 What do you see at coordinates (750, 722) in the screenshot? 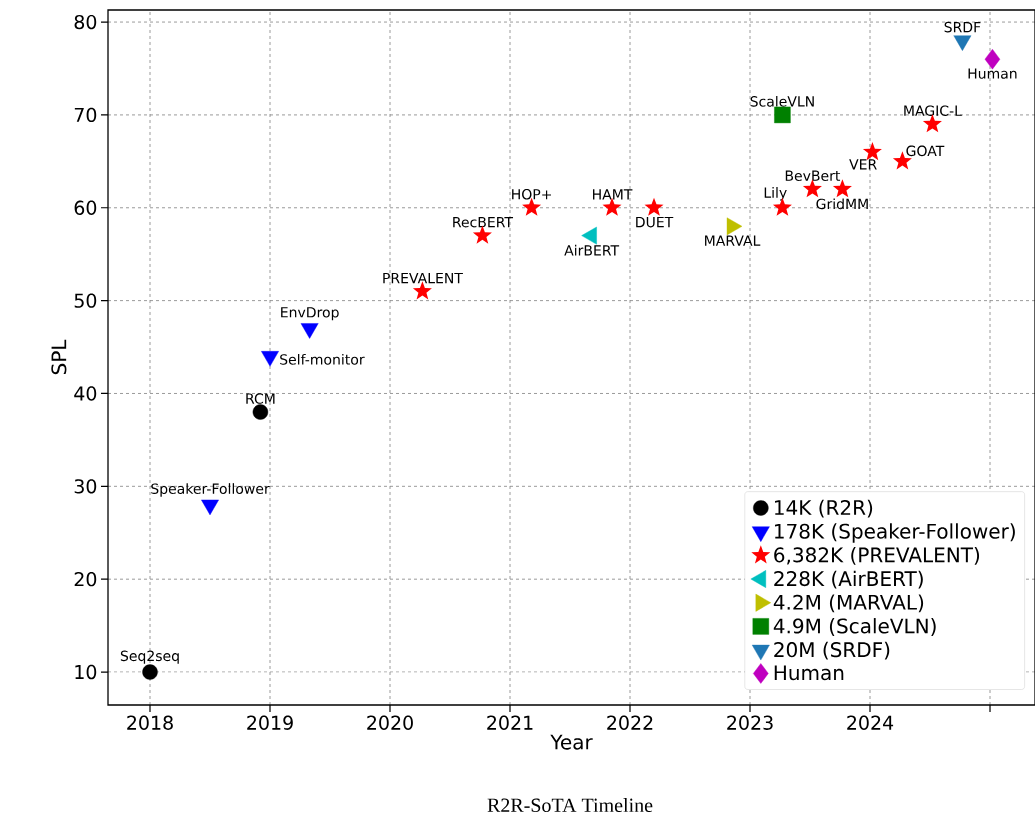
I see `x-tick-label: 2023` at bounding box center [750, 722].